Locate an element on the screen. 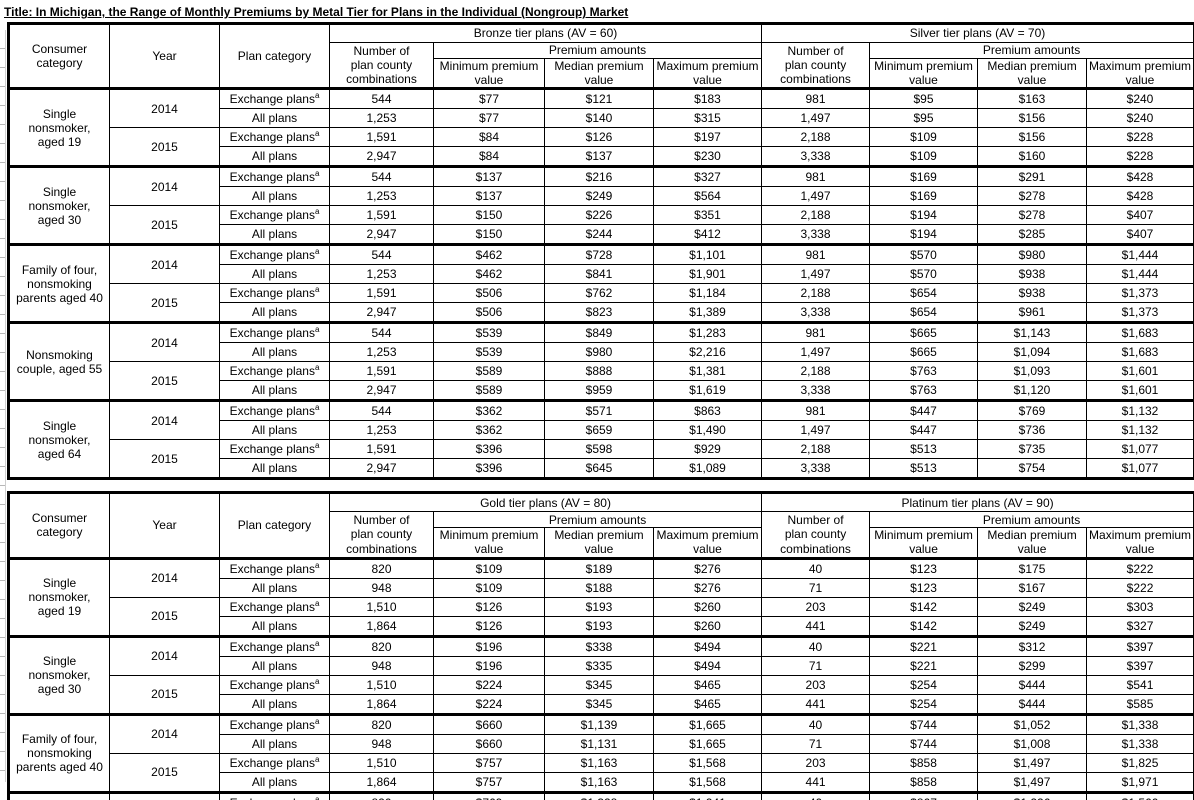 The width and height of the screenshot is (1194, 800). premium-value-cell: $1,381 is located at coordinates (707, 371).